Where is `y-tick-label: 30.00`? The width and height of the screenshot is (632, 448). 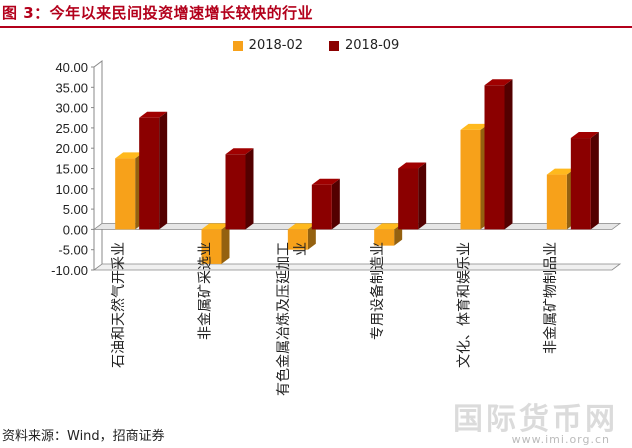 y-tick-label: 30.00 is located at coordinates (71, 108).